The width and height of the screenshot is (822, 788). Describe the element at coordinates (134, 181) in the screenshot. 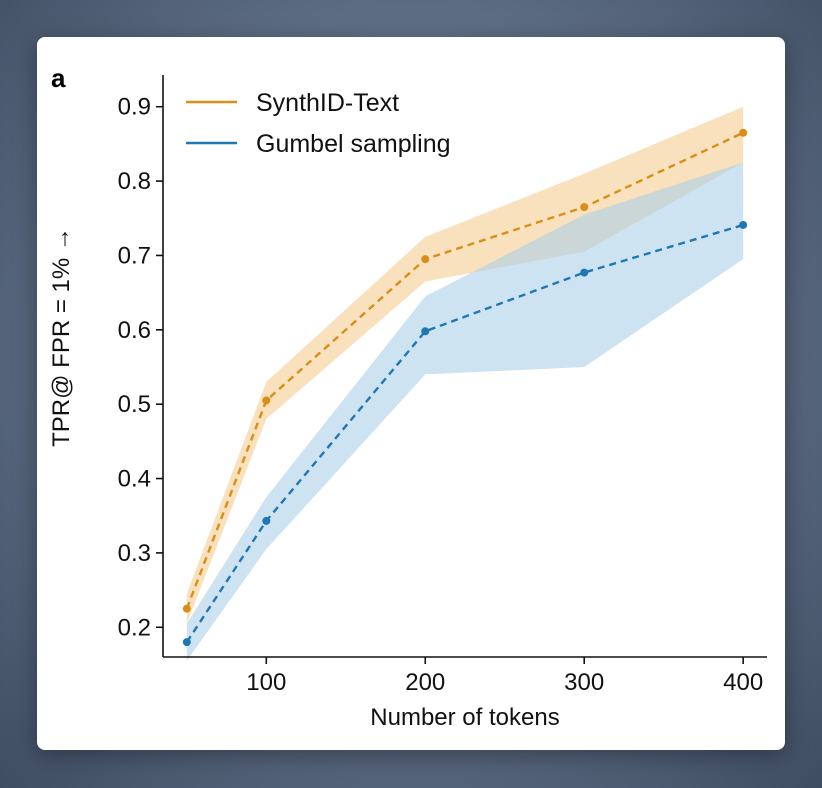

I see `y-tick-label: 0.8` at that location.